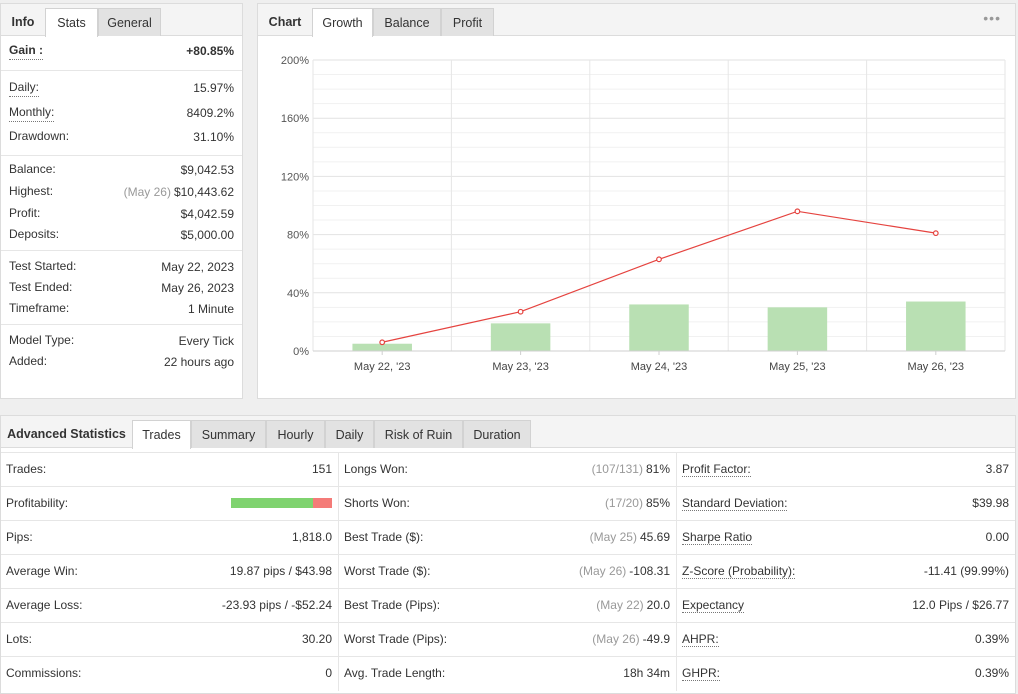 Image resolution: width=1018 pixels, height=694 pixels. Describe the element at coordinates (28, 361) in the screenshot. I see `stat-label: Added:` at that location.